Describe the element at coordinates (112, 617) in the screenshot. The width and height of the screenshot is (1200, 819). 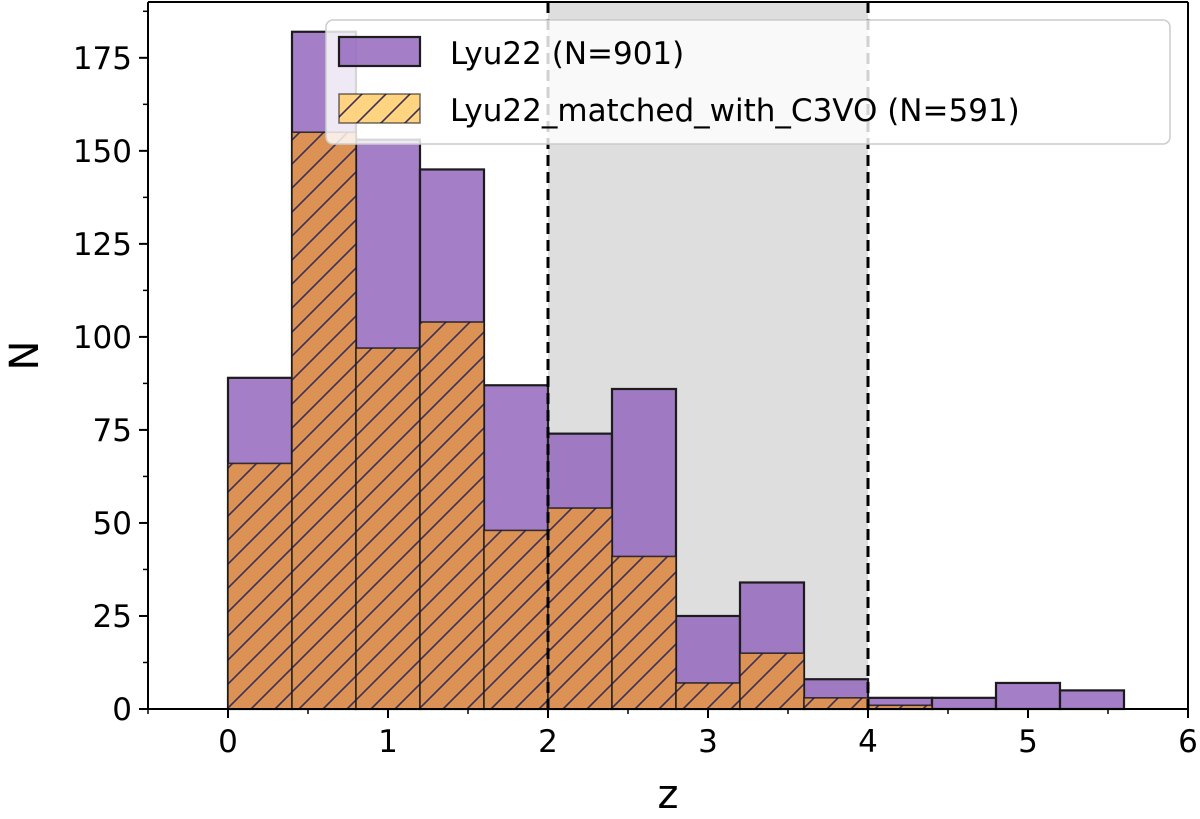
I see `y-tick-label: 25` at that location.